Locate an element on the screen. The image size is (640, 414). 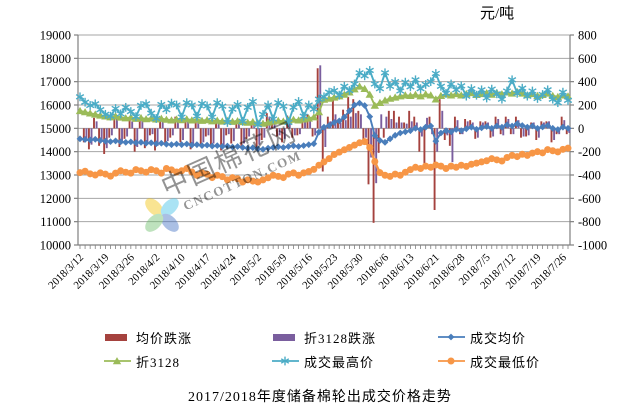
legend-label: 成交均价 is located at coordinates (498, 338).